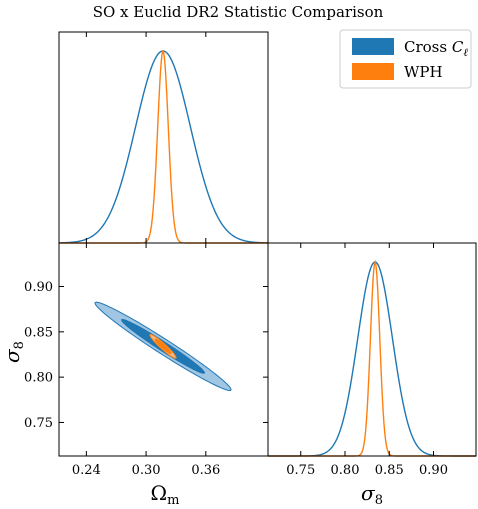 The width and height of the screenshot is (478, 509). What do you see at coordinates (373, 46) in the screenshot?
I see `legend-swatch-cross` at bounding box center [373, 46].